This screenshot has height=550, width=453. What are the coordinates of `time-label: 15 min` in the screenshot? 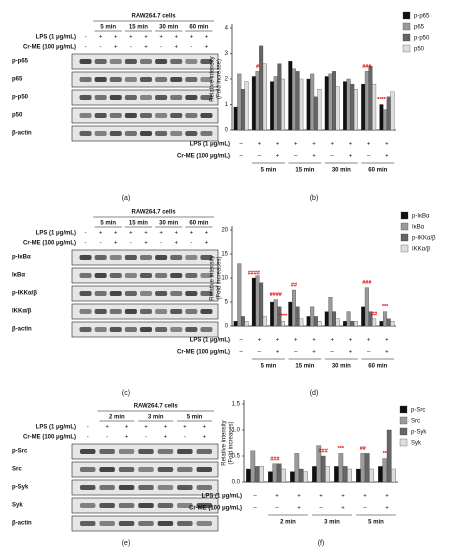 It's located at (138, 224).